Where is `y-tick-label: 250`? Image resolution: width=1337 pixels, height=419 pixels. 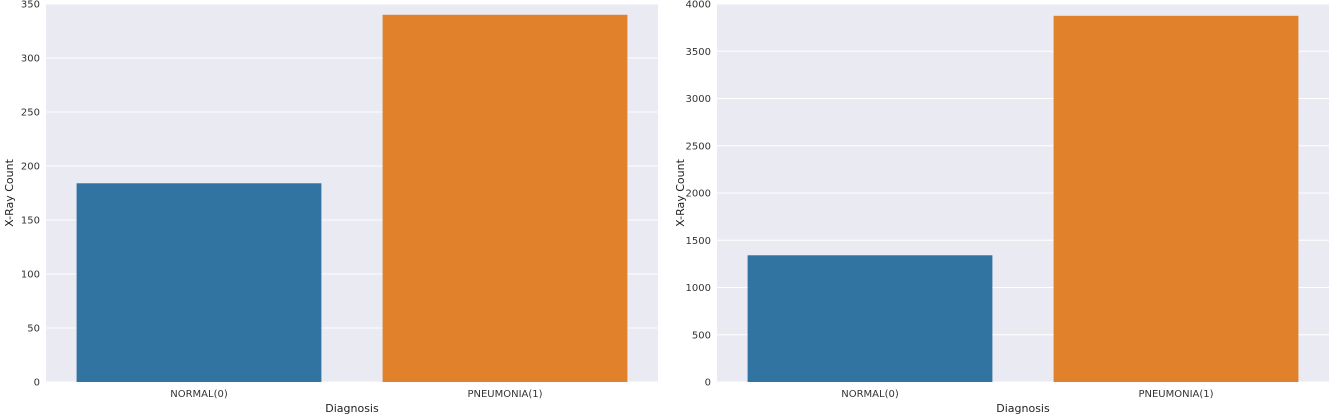
y-tick-label: 250 is located at coordinates (30, 113).